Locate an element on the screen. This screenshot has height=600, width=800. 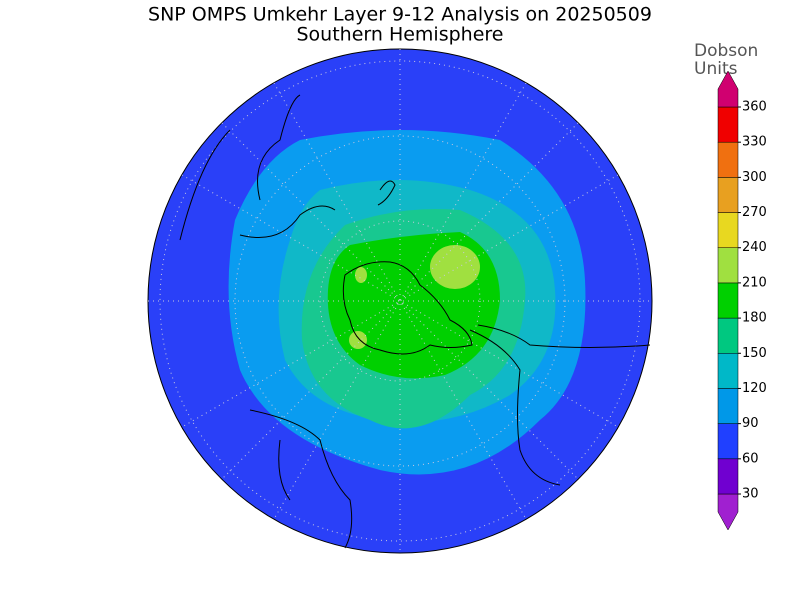
colorbar-tick-label: 270 is located at coordinates (754, 212).